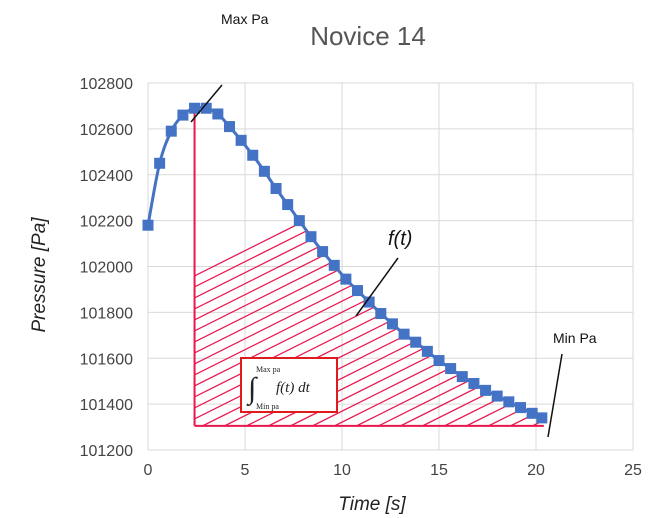  I want to click on y-tick-label: 102800, so click(106, 84).